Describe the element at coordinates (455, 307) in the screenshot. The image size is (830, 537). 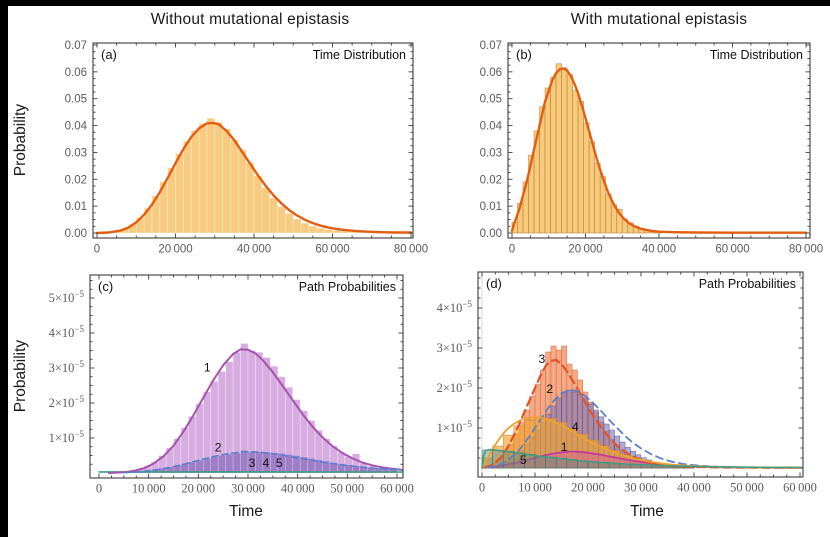
I see `y-tick-label: 4×10⁻⁵` at that location.